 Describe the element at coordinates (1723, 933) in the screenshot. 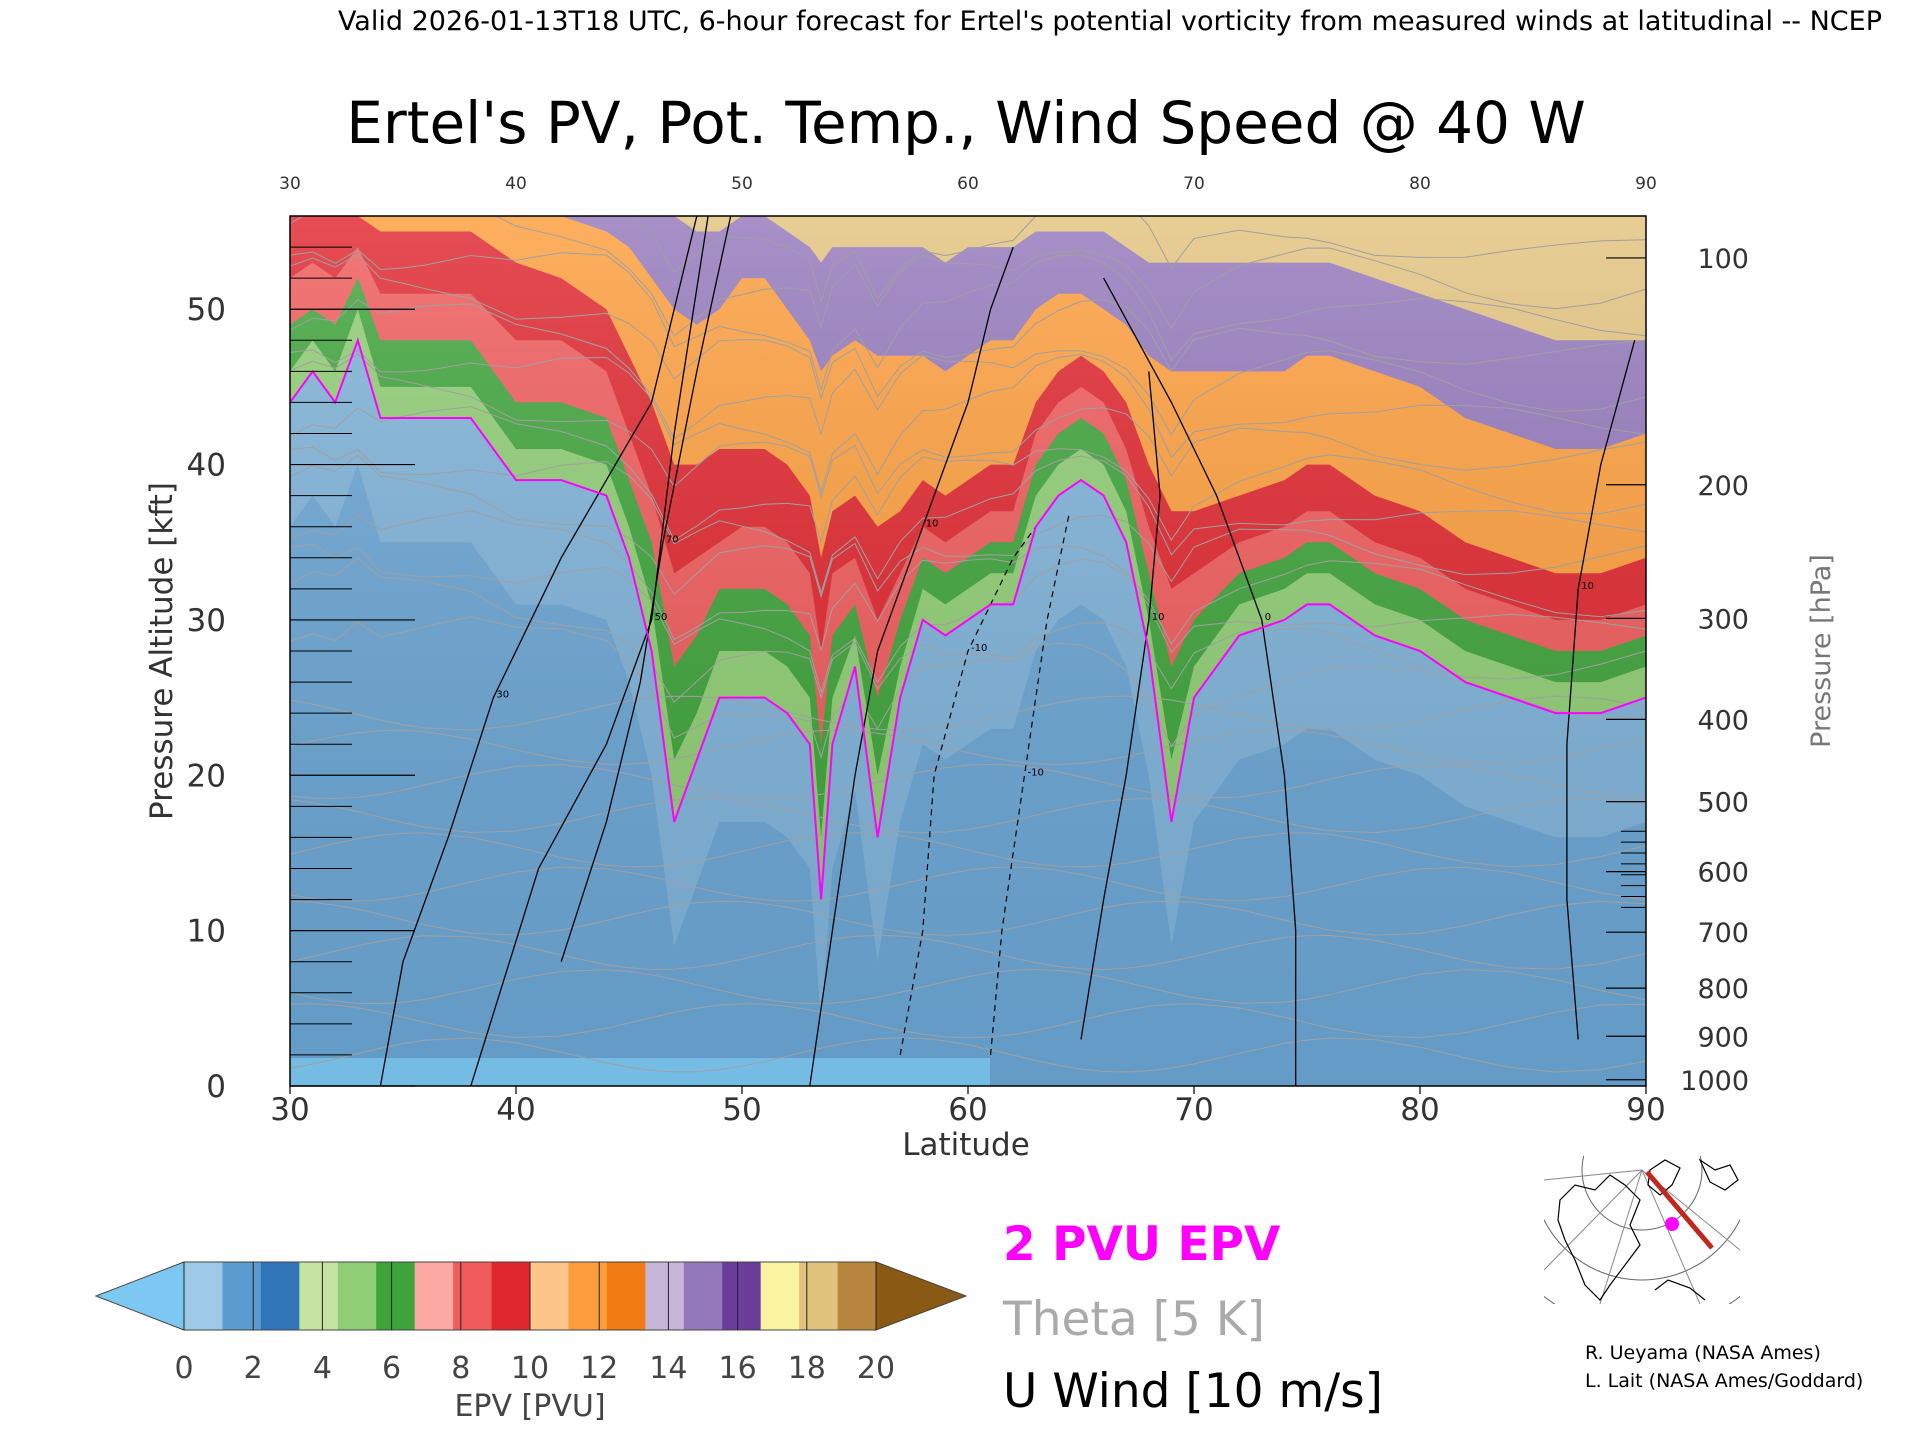

I see `y-right-tick-label: 700` at that location.